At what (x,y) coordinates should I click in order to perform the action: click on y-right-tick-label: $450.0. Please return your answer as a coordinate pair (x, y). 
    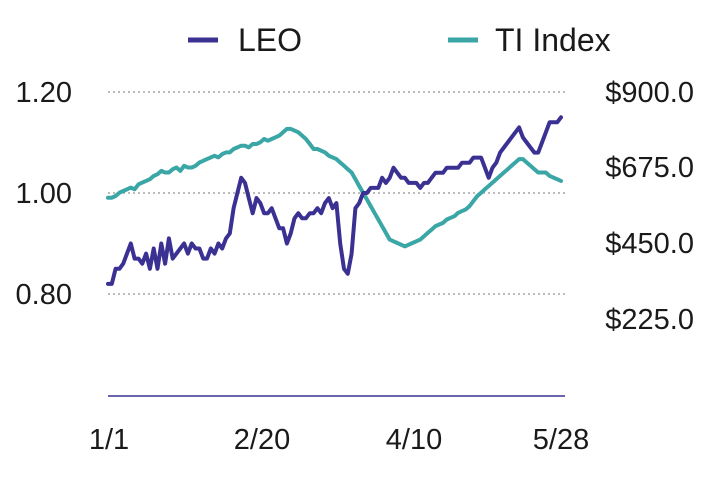
    Looking at the image, I should click on (649, 244).